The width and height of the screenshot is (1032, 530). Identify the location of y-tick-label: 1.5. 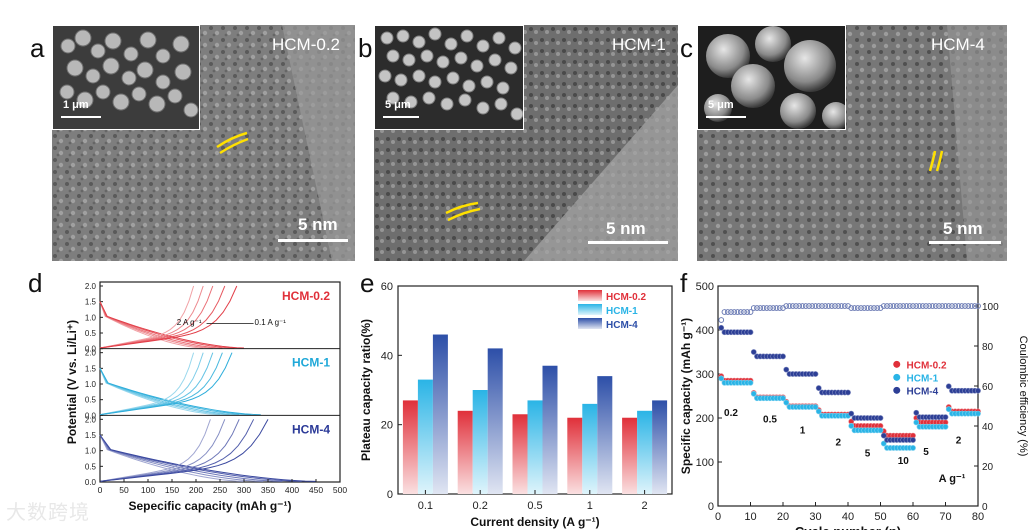
(91, 368).